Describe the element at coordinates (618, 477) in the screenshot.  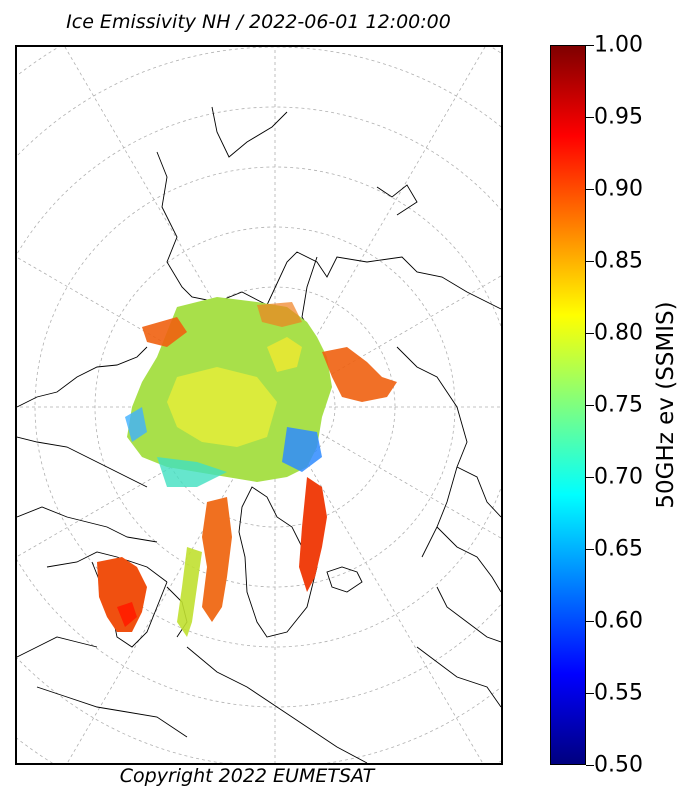
I see `colorbar-tick-label: 0.70` at that location.